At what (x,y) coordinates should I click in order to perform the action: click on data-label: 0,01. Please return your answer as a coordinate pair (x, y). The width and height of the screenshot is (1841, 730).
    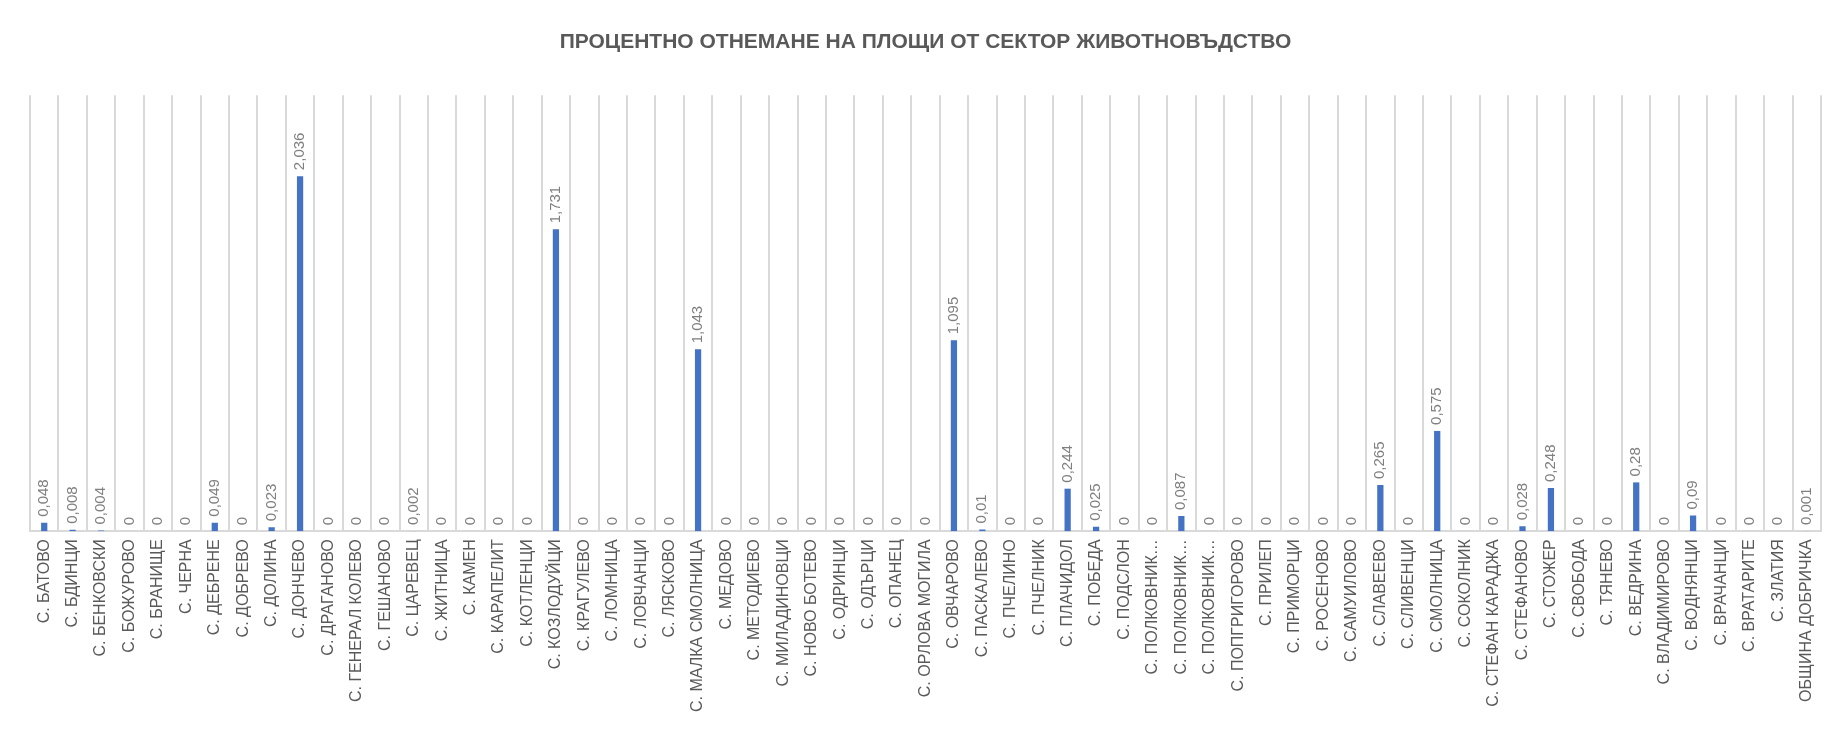
    Looking at the image, I should click on (981, 509).